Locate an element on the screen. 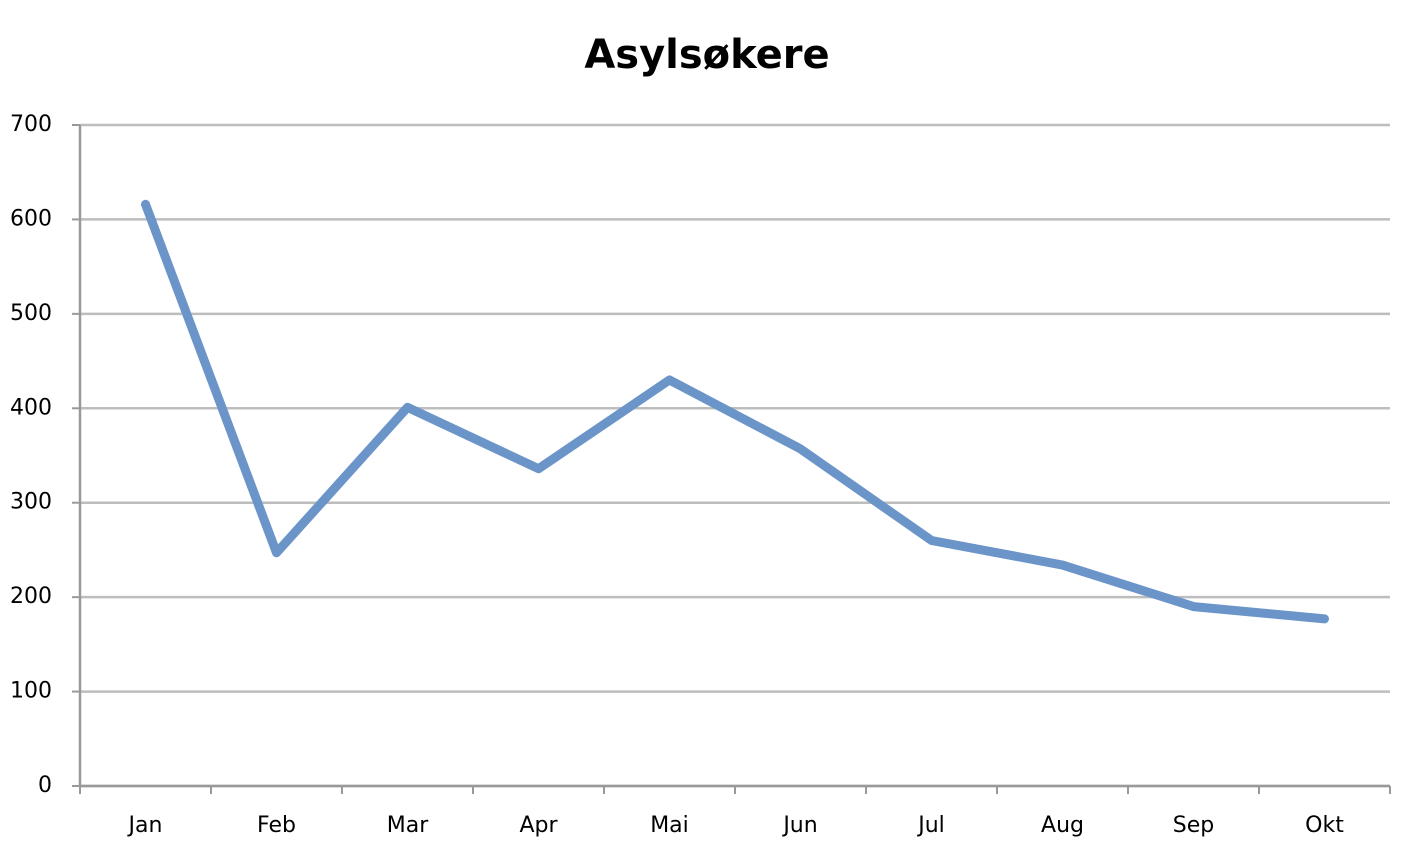 This screenshot has width=1420, height=864. y-tick-label: 500 is located at coordinates (31, 313).